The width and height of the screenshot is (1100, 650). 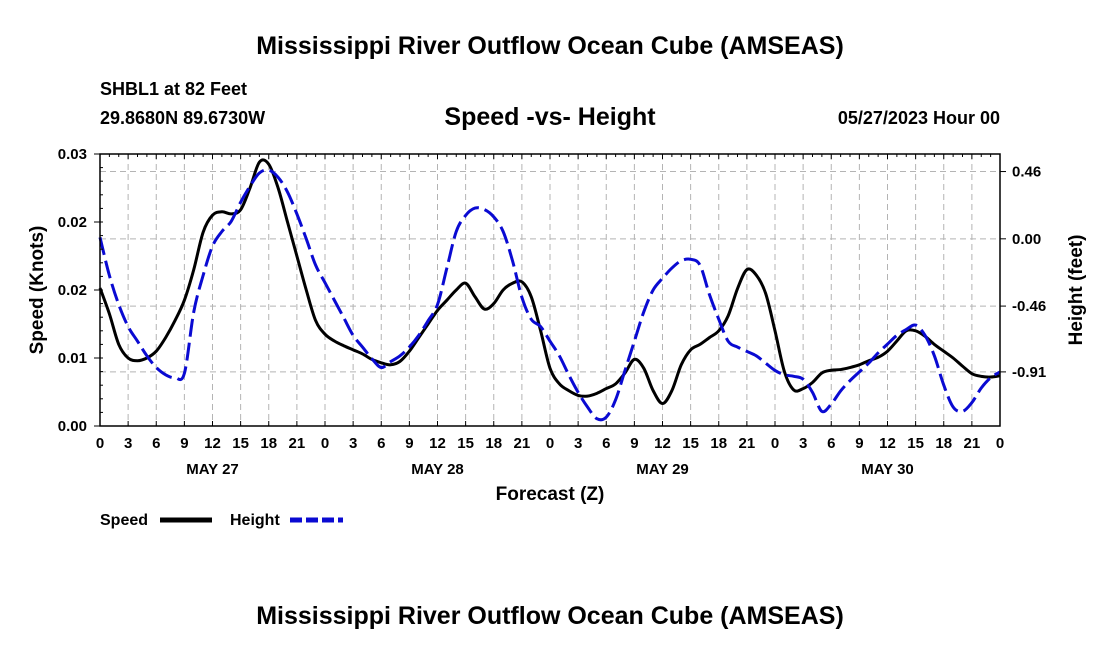 What do you see at coordinates (1026, 172) in the screenshot?
I see `y2-tick-label: 0.46` at bounding box center [1026, 172].